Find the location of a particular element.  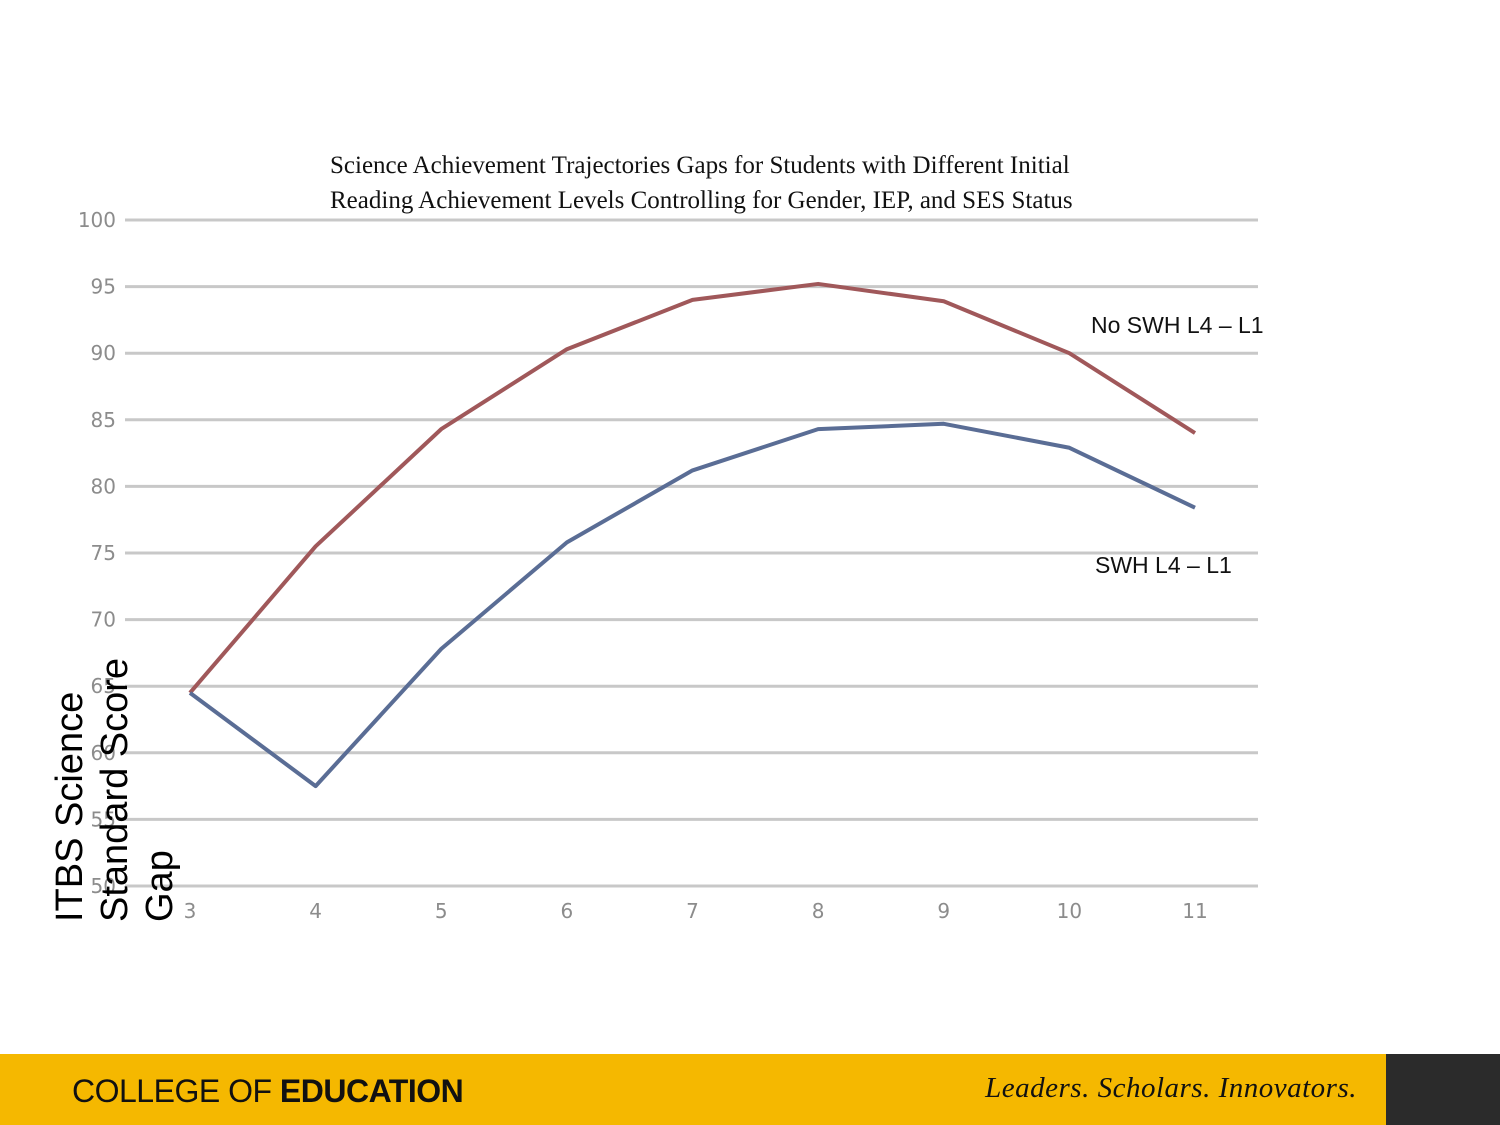

y-tick-label: 85 is located at coordinates (103, 420).